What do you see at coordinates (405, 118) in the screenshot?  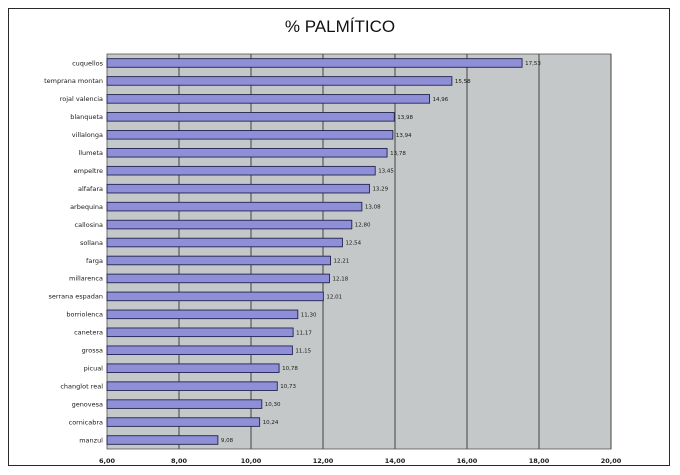 I see `value-label: 13,98` at bounding box center [405, 118].